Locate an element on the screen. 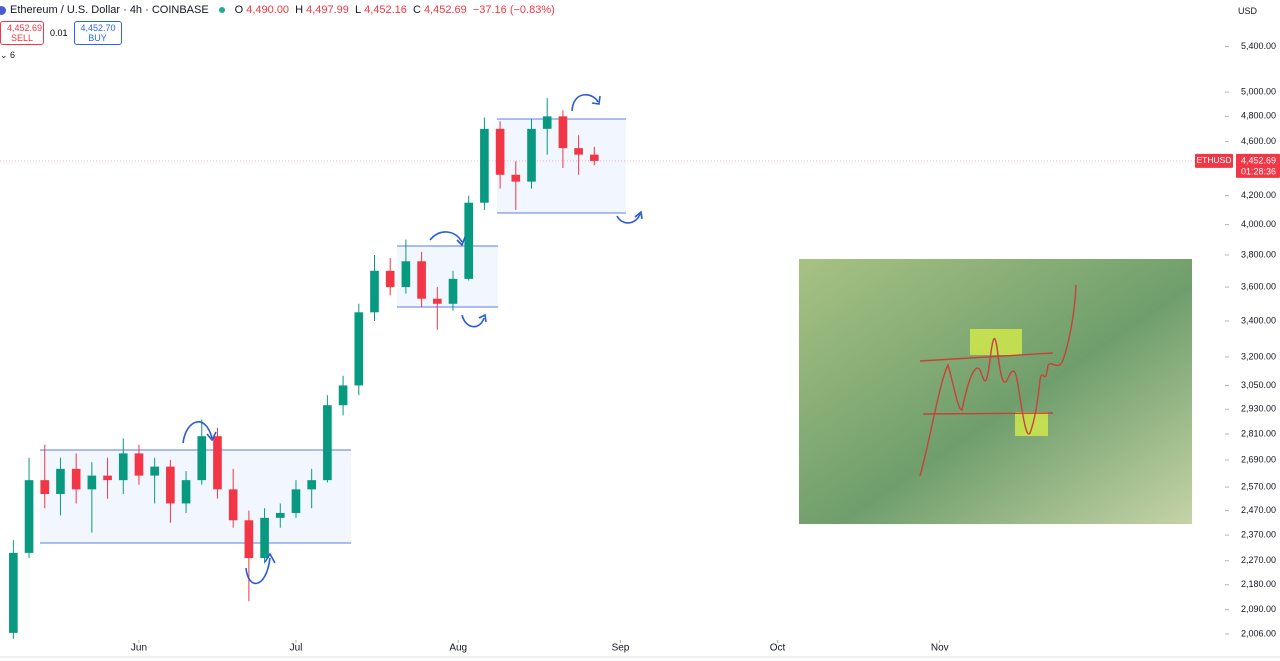 The height and width of the screenshot is (661, 1280). y-tick-label: 3,600.00 is located at coordinates (1258, 286).